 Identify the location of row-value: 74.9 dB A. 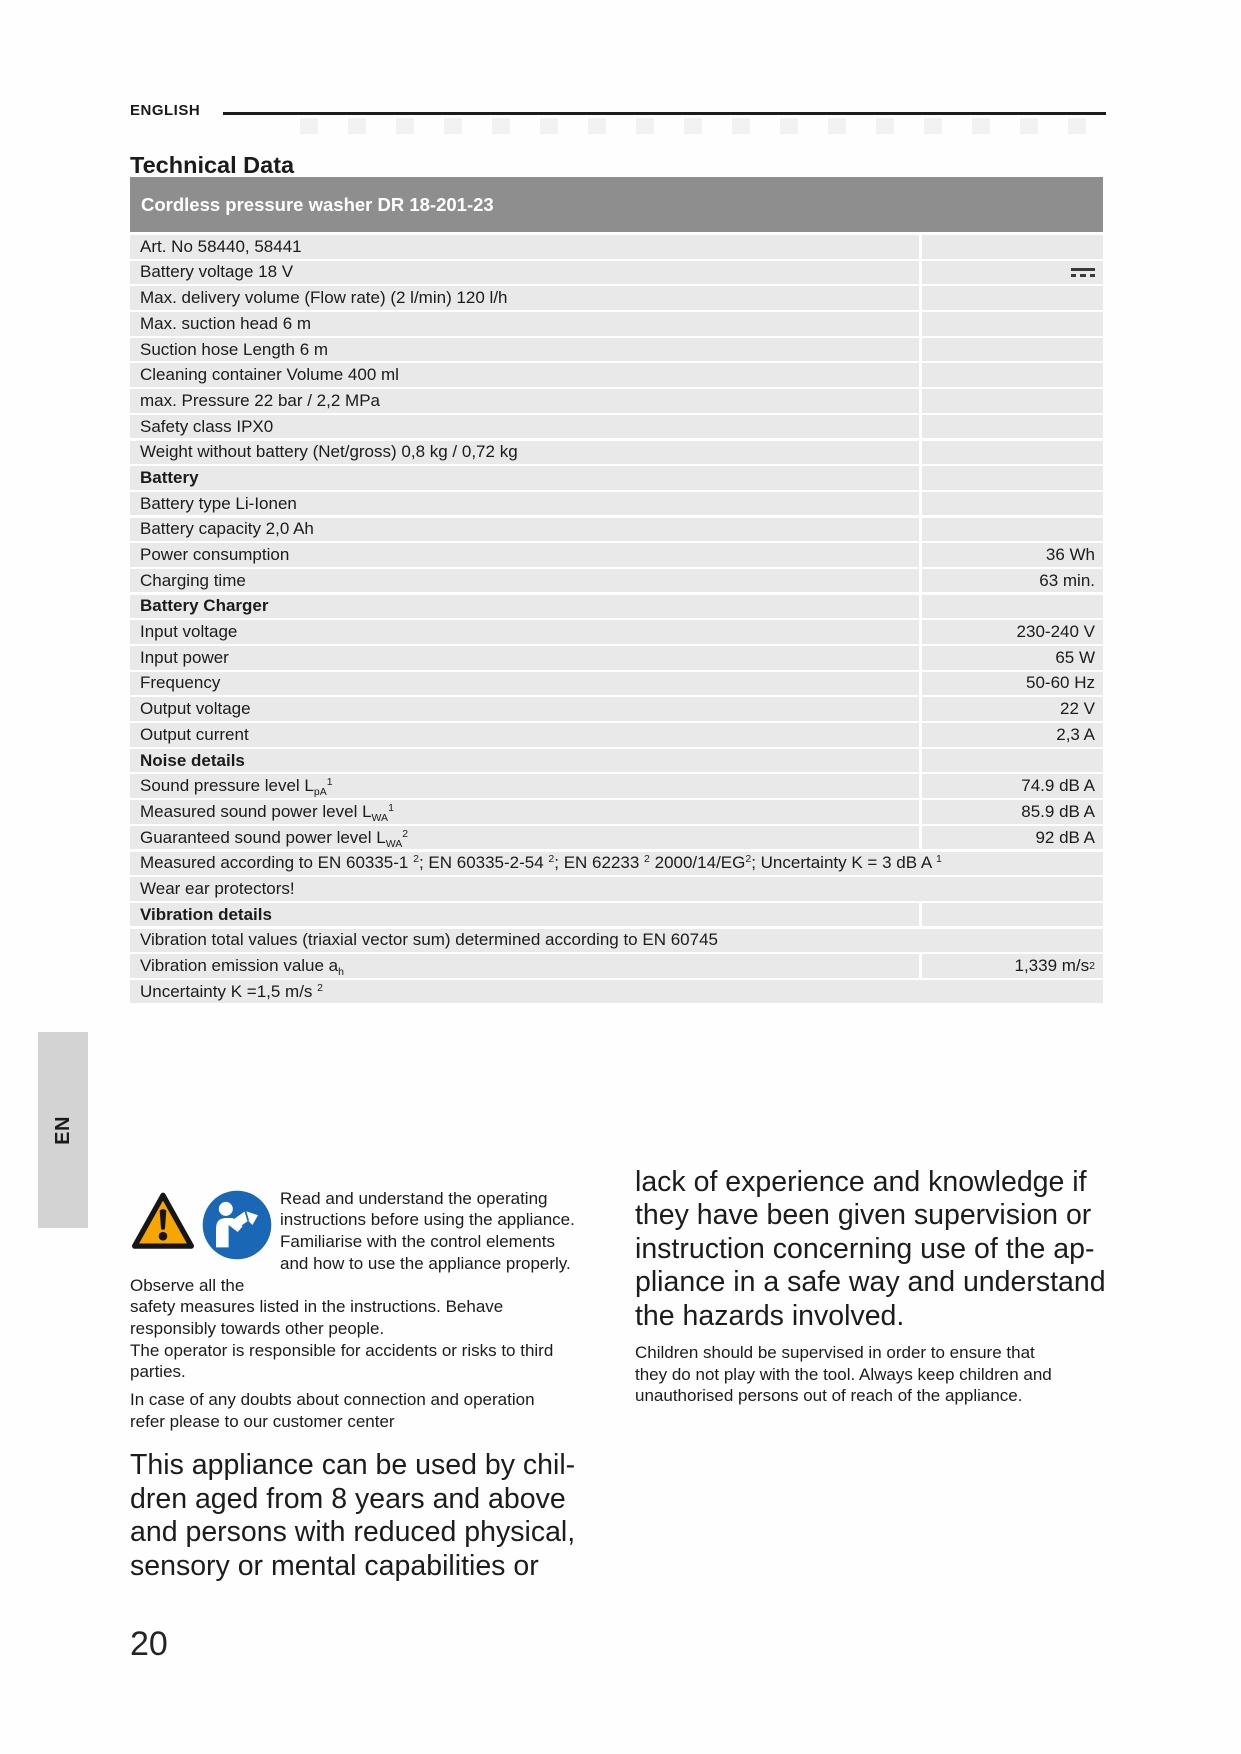
(1011, 786).